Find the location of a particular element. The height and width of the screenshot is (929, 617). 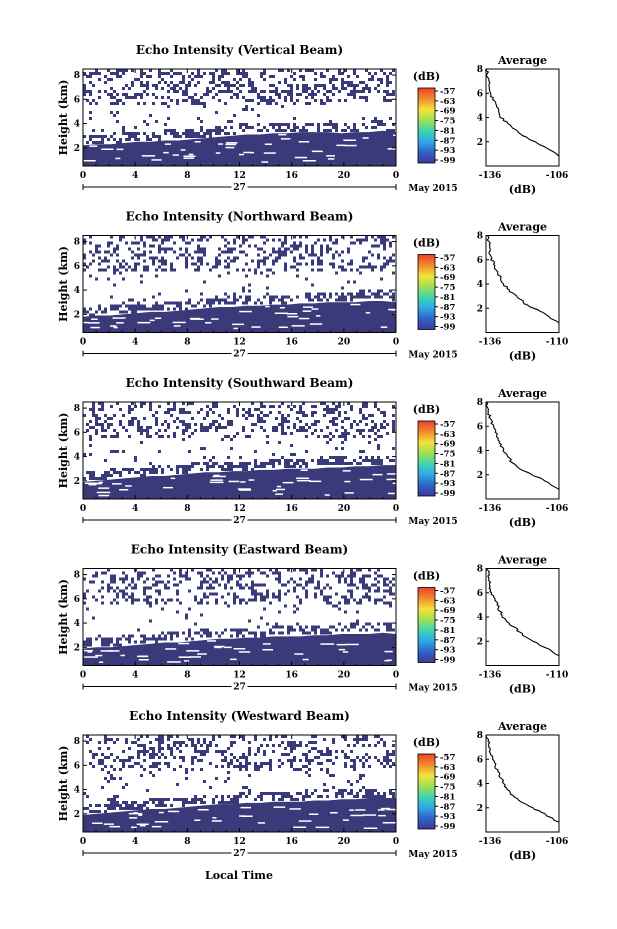

colorbar-tick: -57 is located at coordinates (447, 259).